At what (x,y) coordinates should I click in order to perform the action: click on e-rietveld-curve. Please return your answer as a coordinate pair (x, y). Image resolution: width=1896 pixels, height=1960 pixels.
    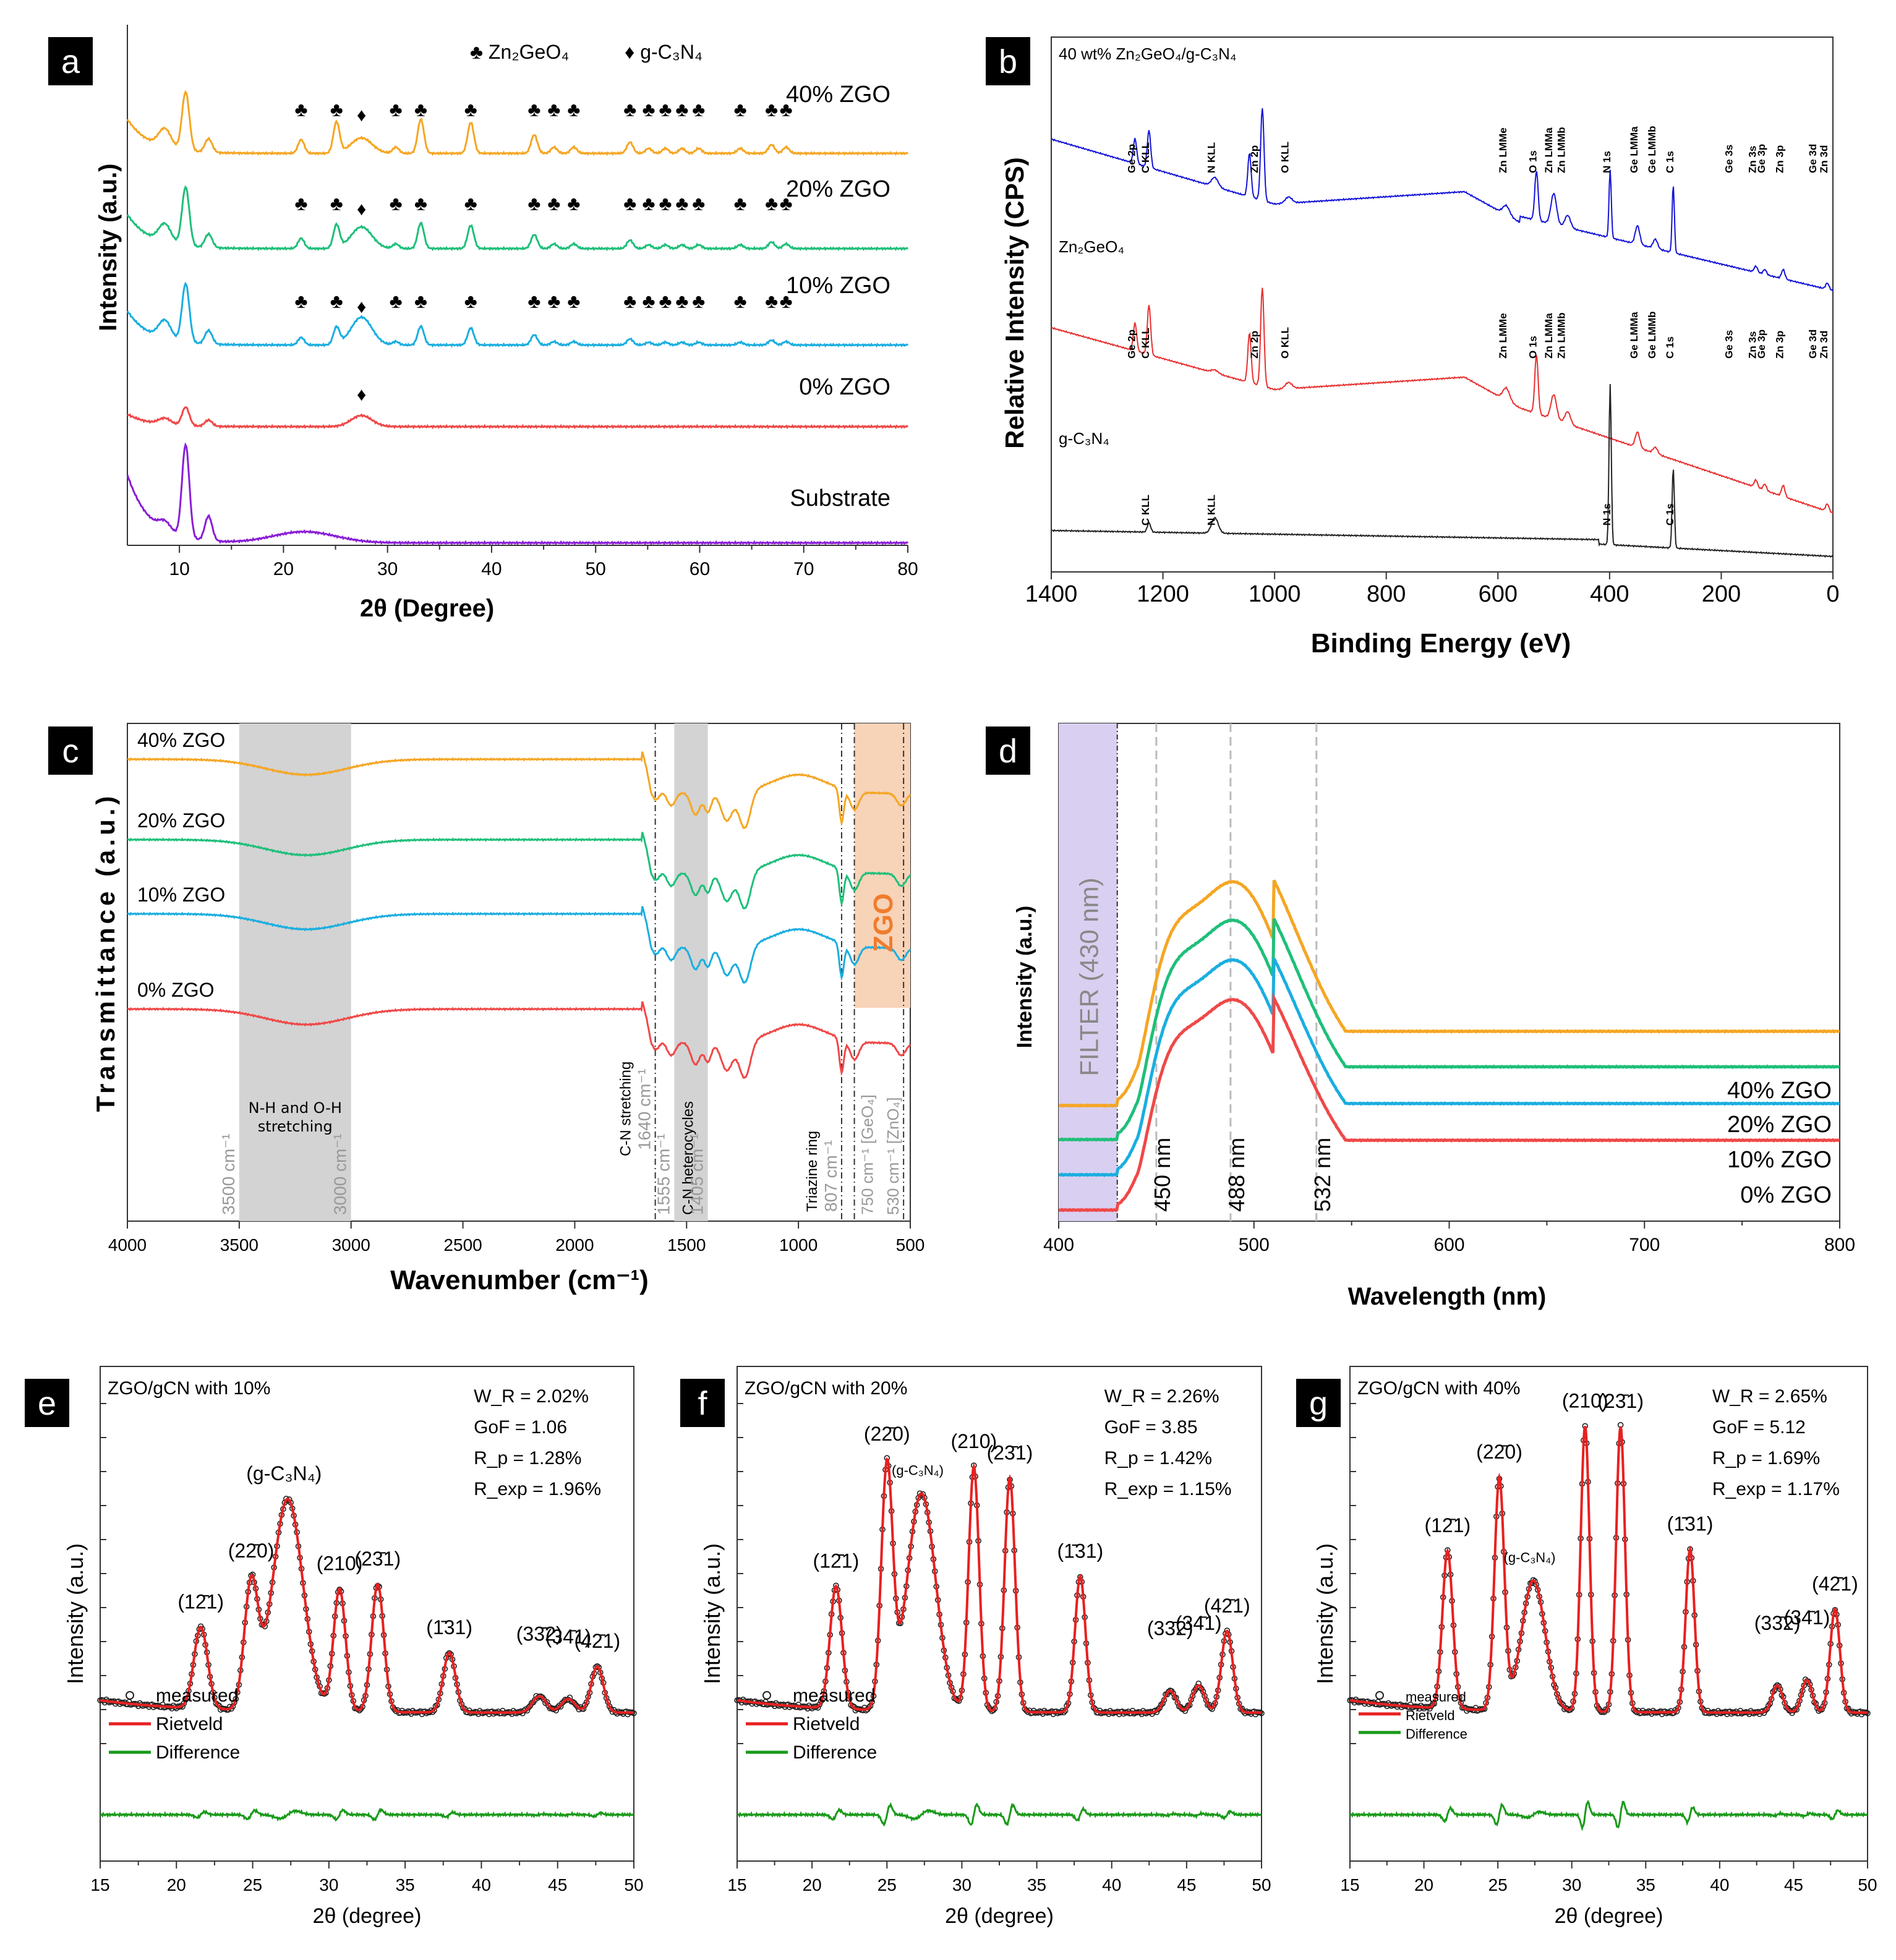
    Looking at the image, I should click on (367, 1606).